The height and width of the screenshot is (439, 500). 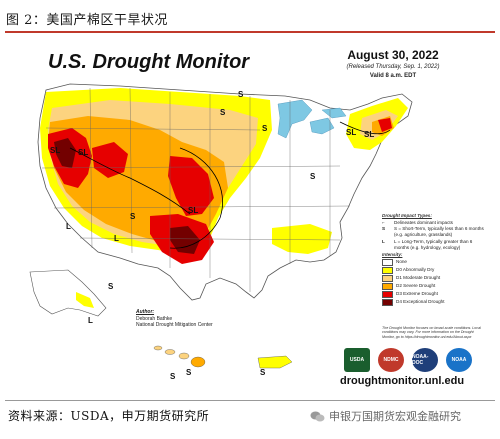 I want to click on intensity-legend-row: D0 Abnormally Dry, so click(x=434, y=271).